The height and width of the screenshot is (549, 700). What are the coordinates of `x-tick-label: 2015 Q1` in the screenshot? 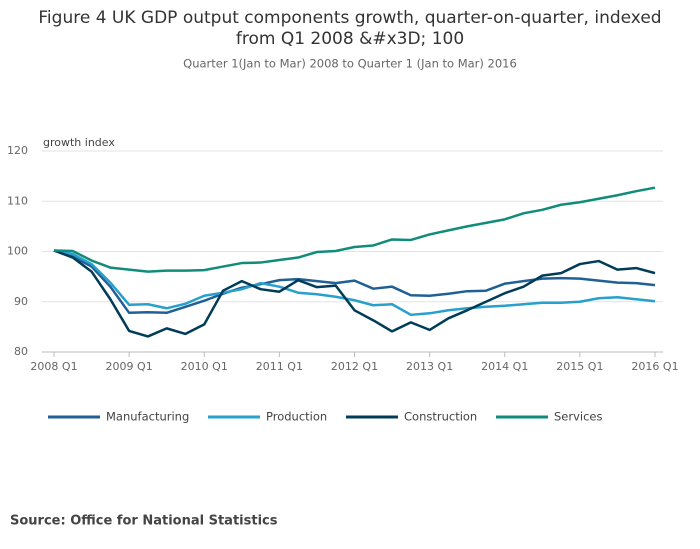 It's located at (579, 366).